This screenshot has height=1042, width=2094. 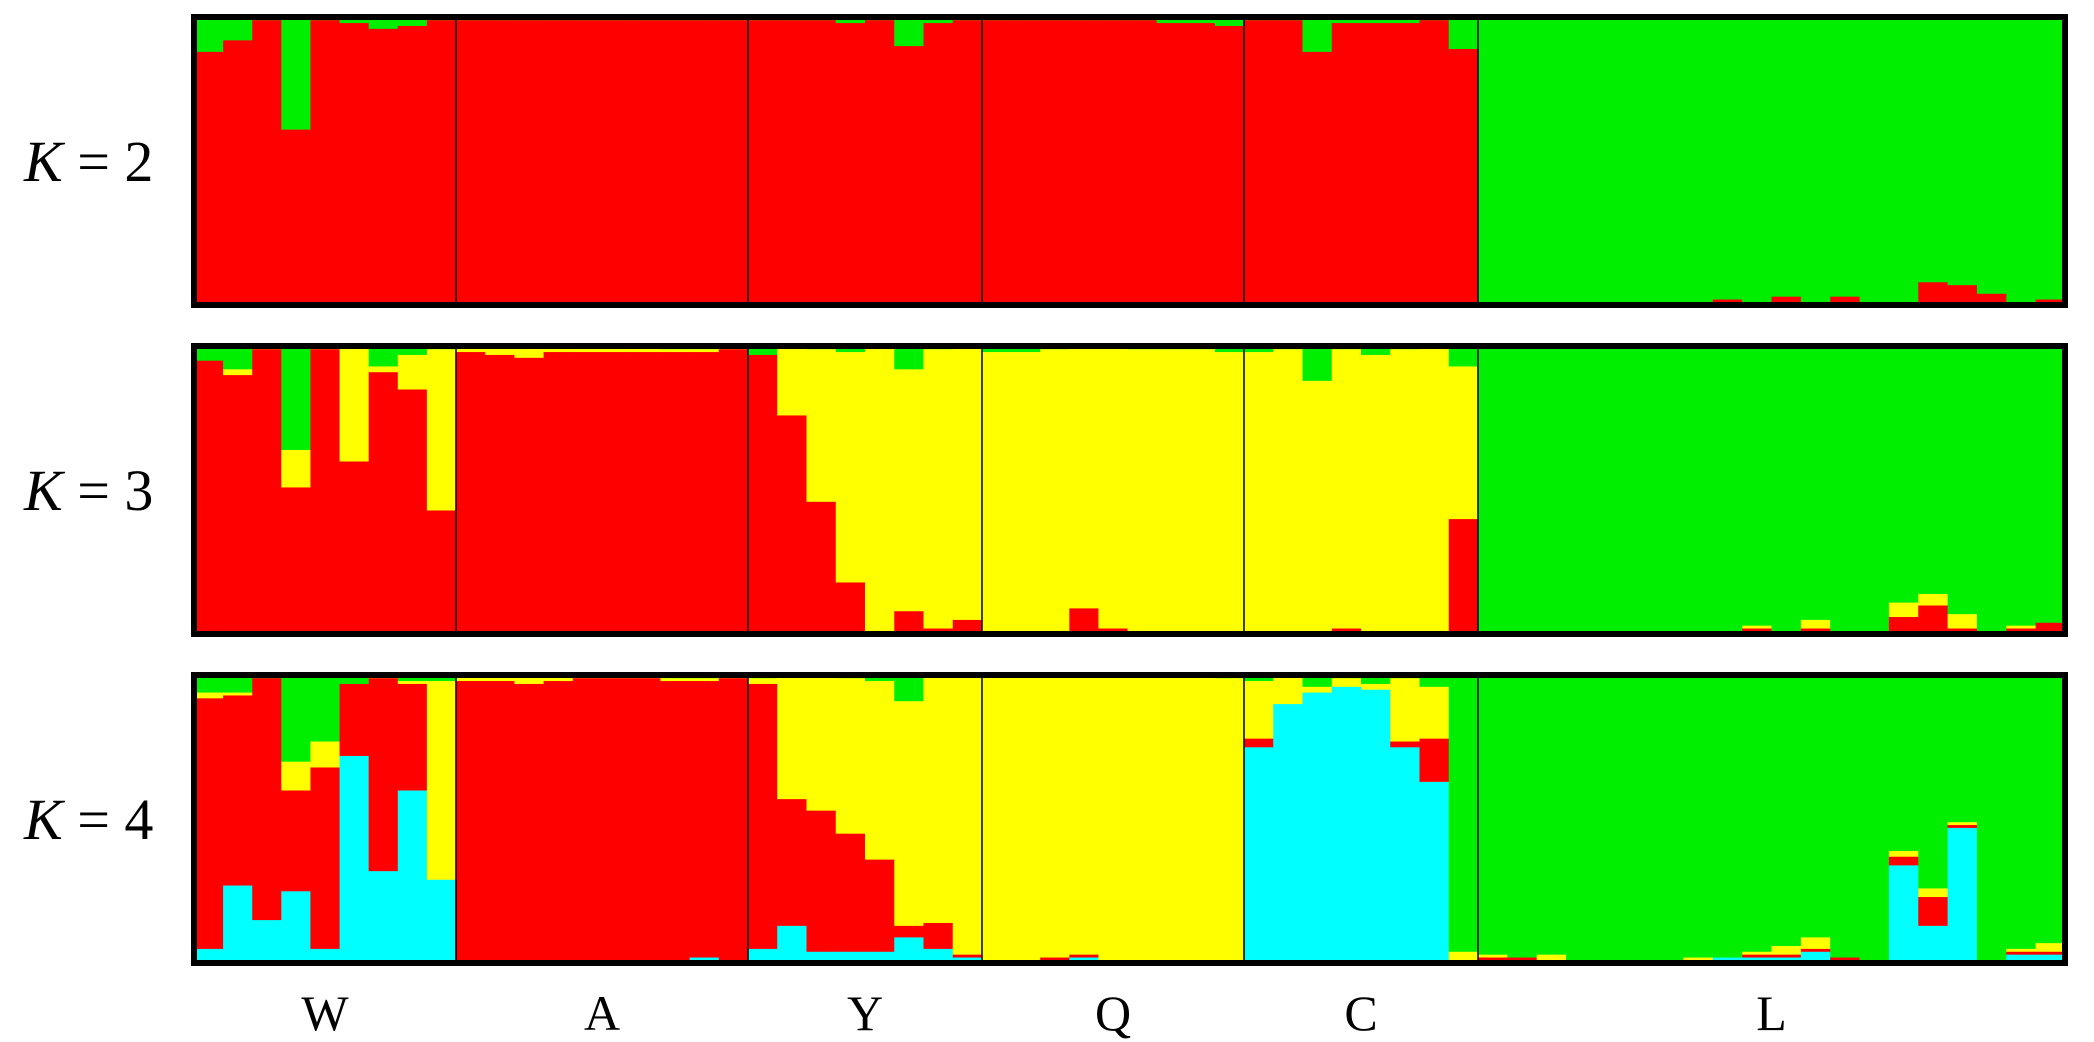 What do you see at coordinates (1771, 1013) in the screenshot?
I see `population-label: L` at bounding box center [1771, 1013].